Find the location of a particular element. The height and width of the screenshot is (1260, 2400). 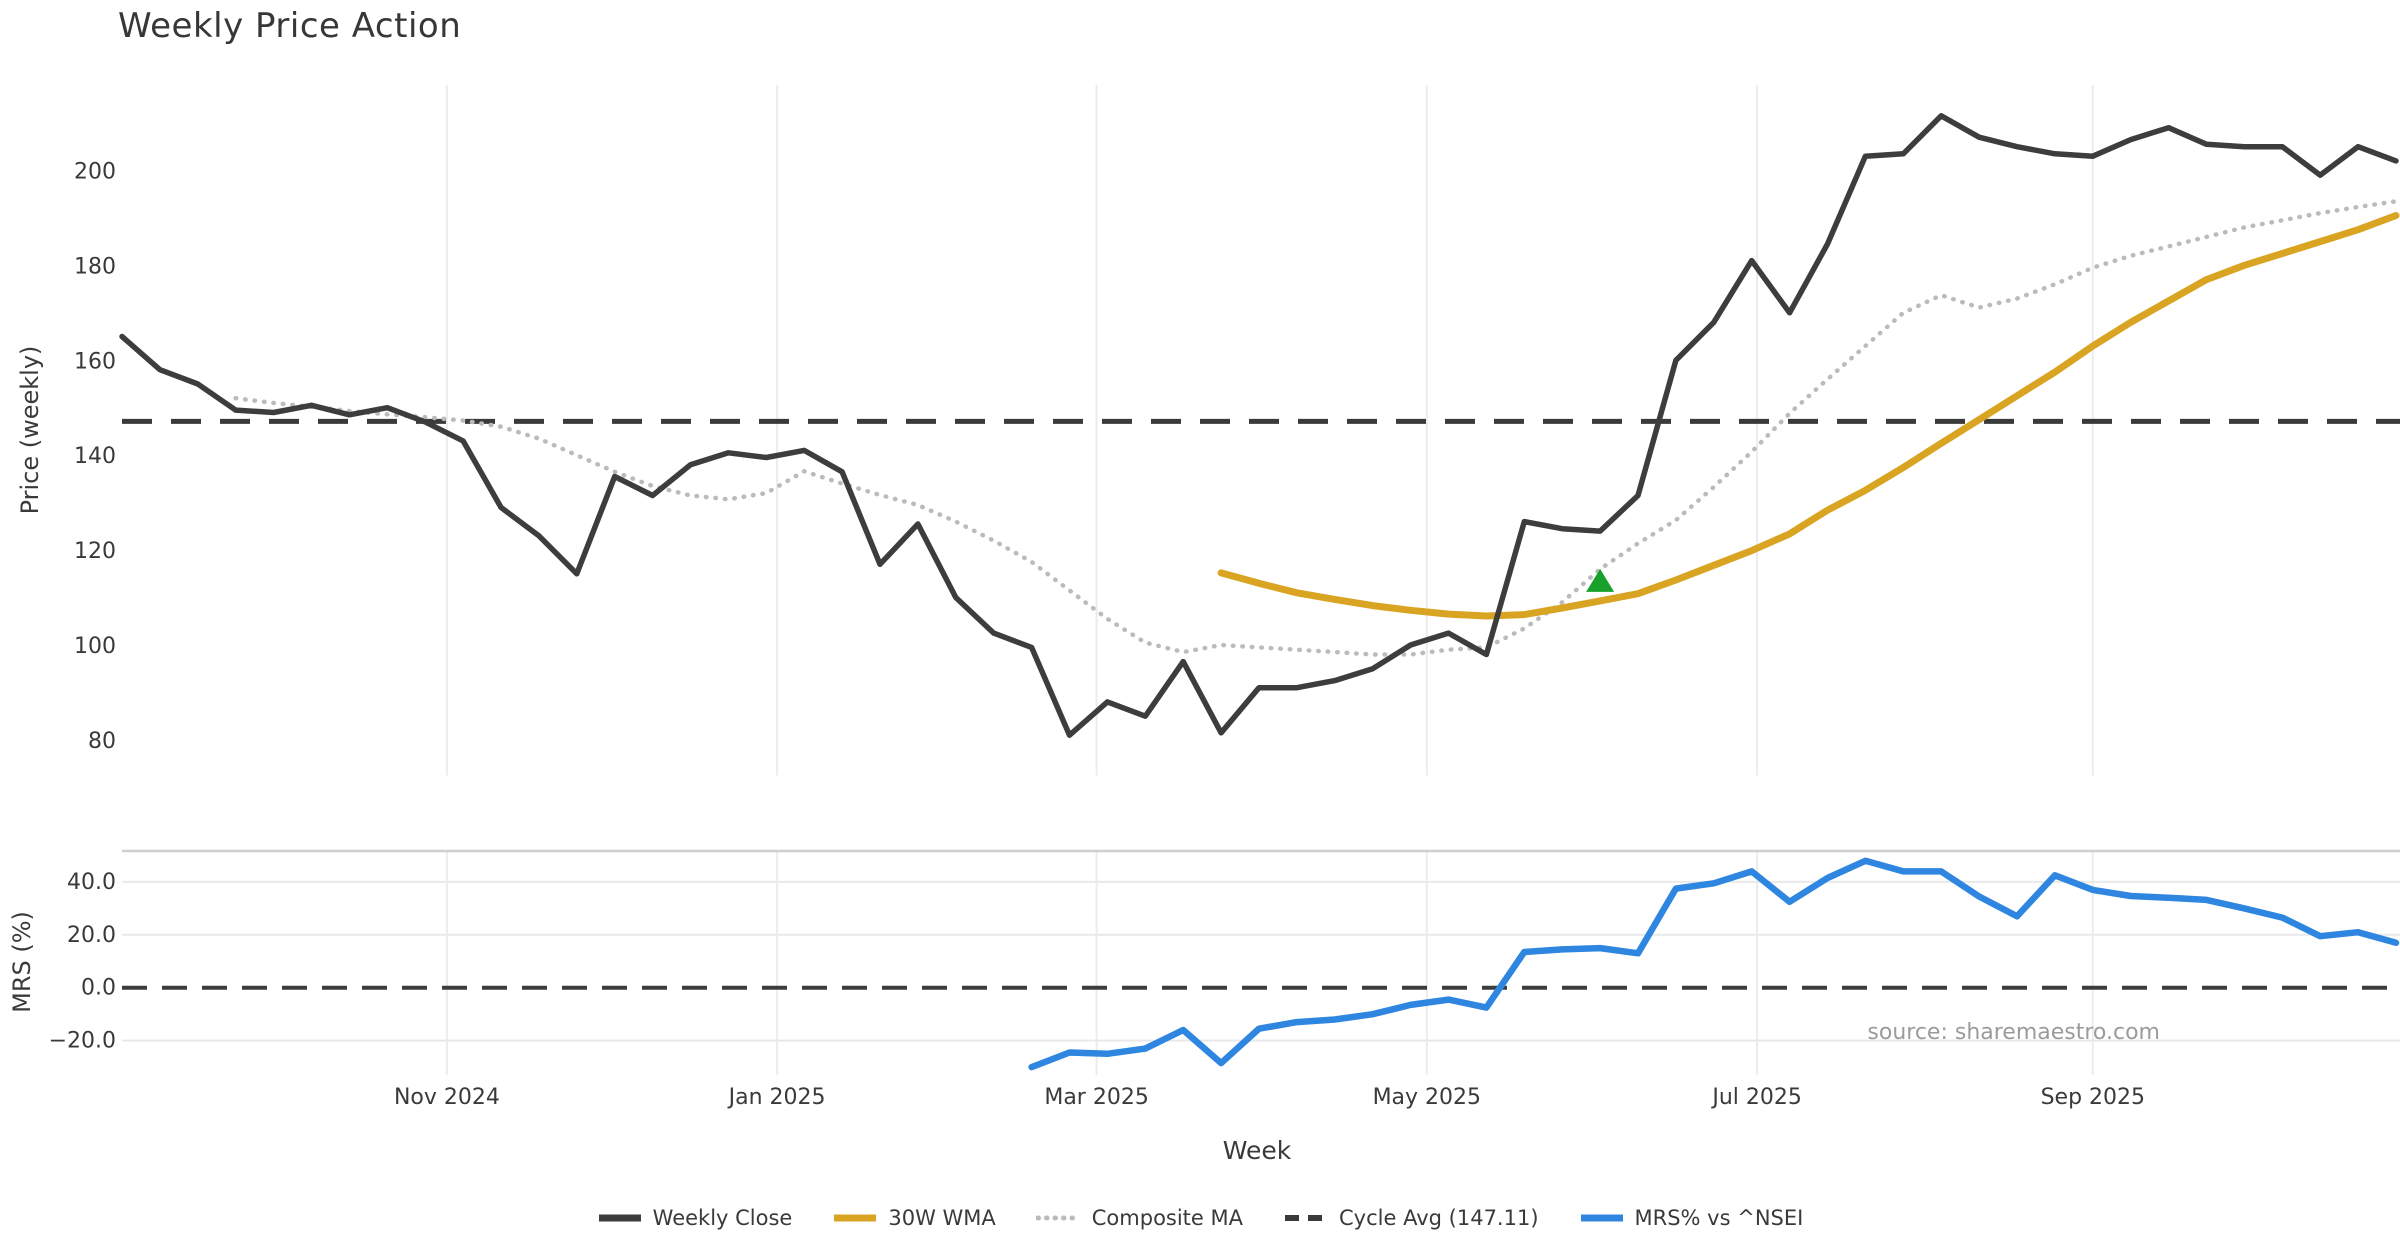

price-tick-label: 100 is located at coordinates (95, 646).